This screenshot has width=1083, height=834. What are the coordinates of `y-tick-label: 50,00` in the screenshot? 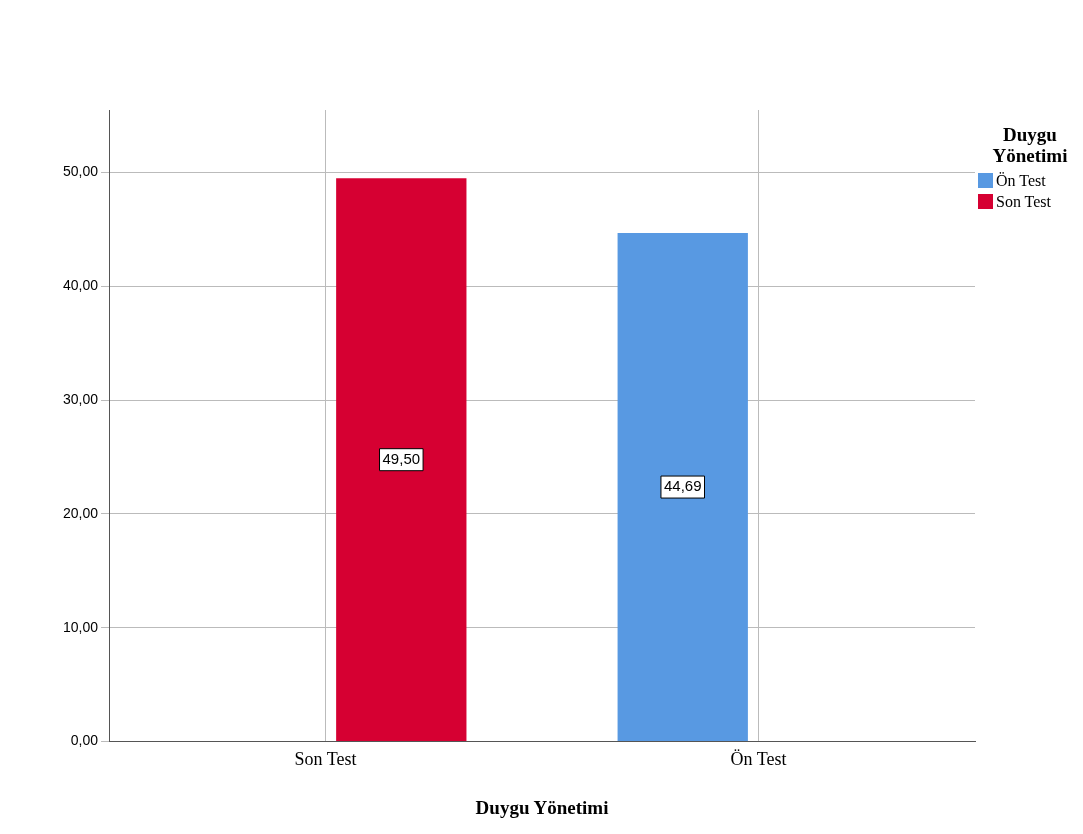 It's located at (80, 171).